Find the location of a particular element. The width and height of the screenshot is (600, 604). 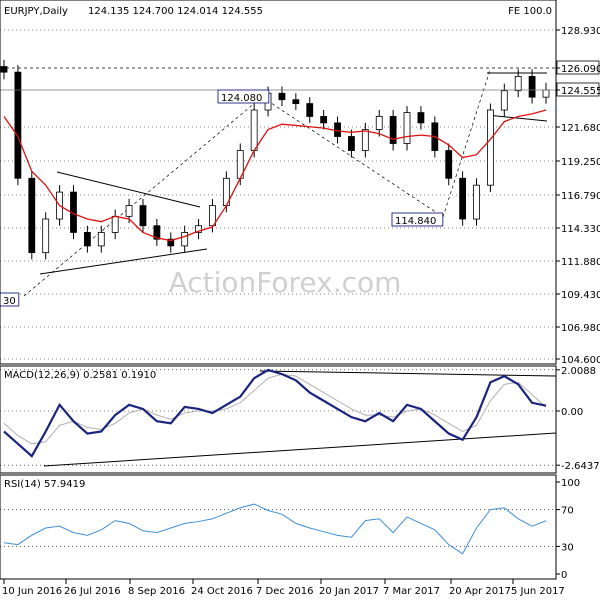

price-tick-label: 114.330 is located at coordinates (580, 229).